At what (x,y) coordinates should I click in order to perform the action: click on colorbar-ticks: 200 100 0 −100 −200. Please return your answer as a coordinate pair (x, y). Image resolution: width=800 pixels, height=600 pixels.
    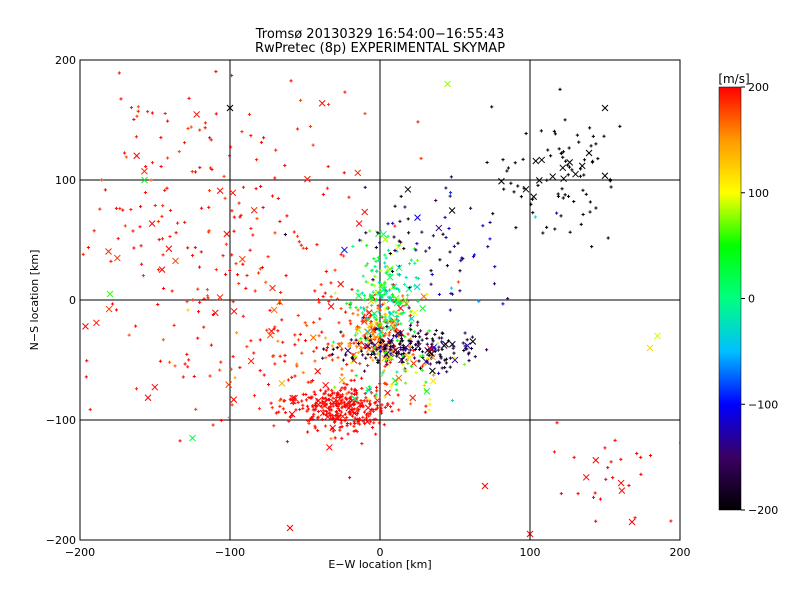
    Looking at the image, I should click on (759, 299).